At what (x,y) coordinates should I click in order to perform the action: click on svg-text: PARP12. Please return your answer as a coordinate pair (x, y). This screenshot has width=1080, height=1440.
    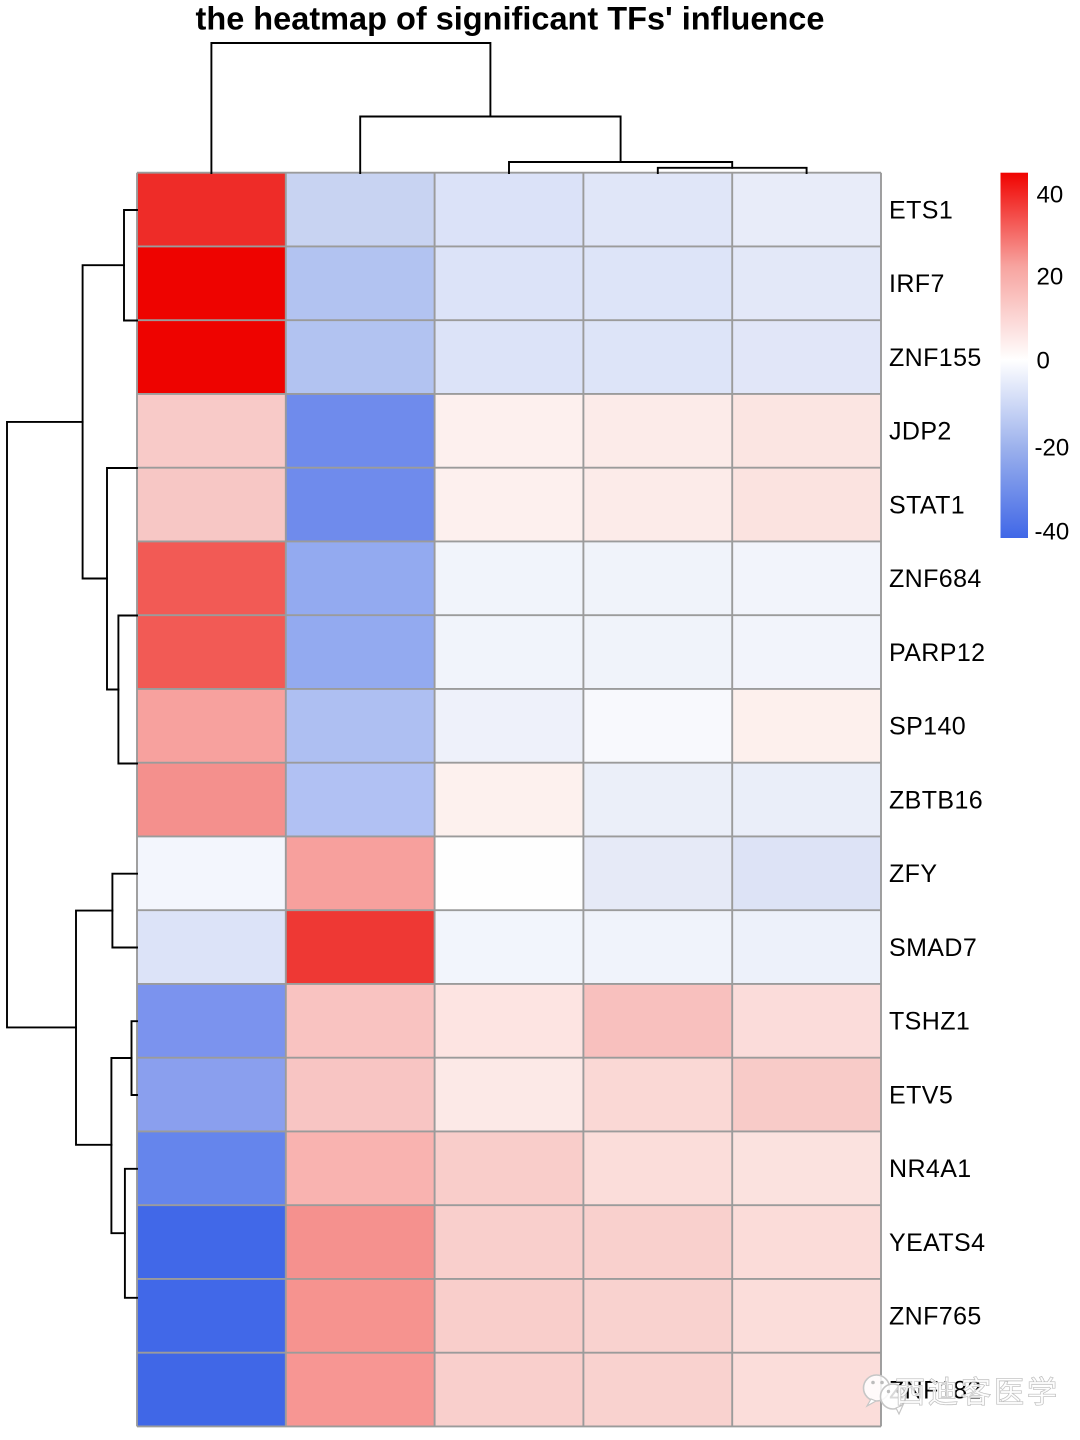
    Looking at the image, I should click on (937, 653).